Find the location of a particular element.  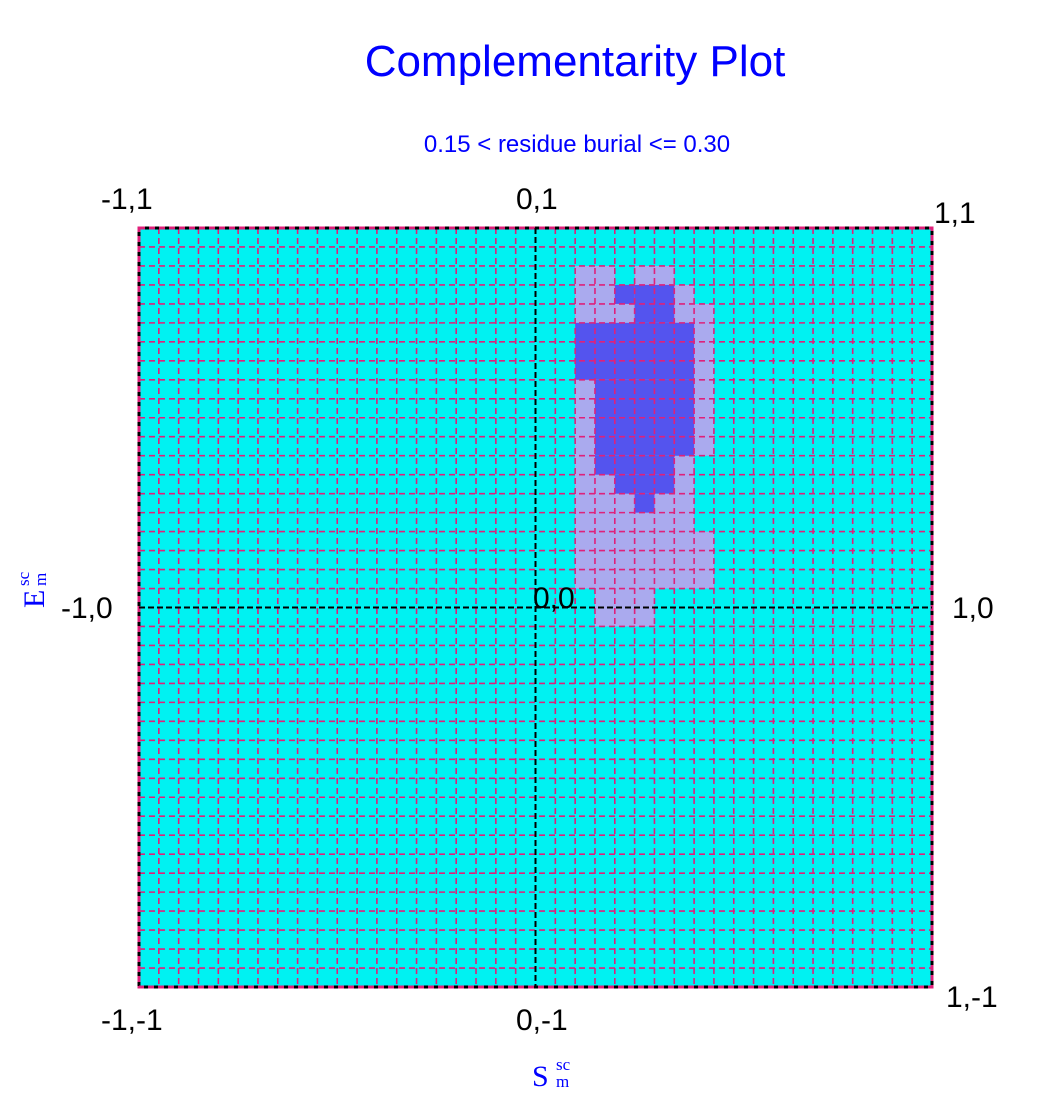

svg-text: S is located at coordinates (540, 1076).